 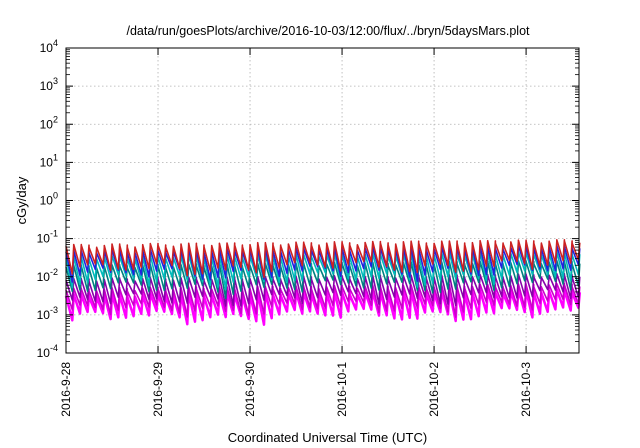 What do you see at coordinates (47, 313) in the screenshot?
I see `y-tick-label: 10⁻³` at bounding box center [47, 313].